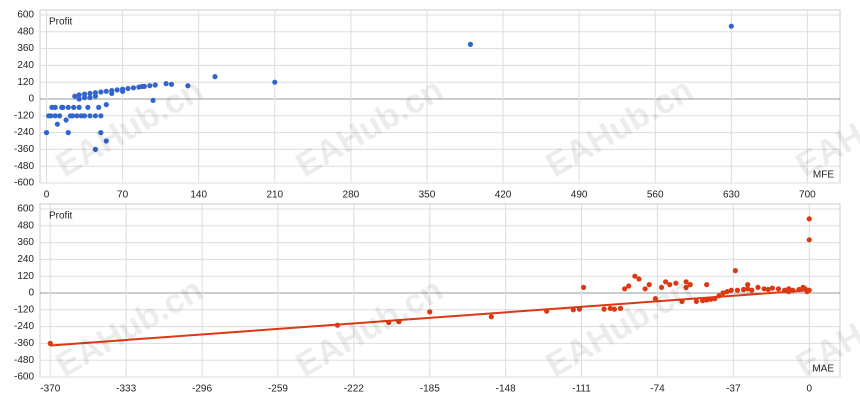 This screenshot has width=860, height=405. What do you see at coordinates (503, 195) in the screenshot?
I see `x-tick-label: 420` at bounding box center [503, 195].